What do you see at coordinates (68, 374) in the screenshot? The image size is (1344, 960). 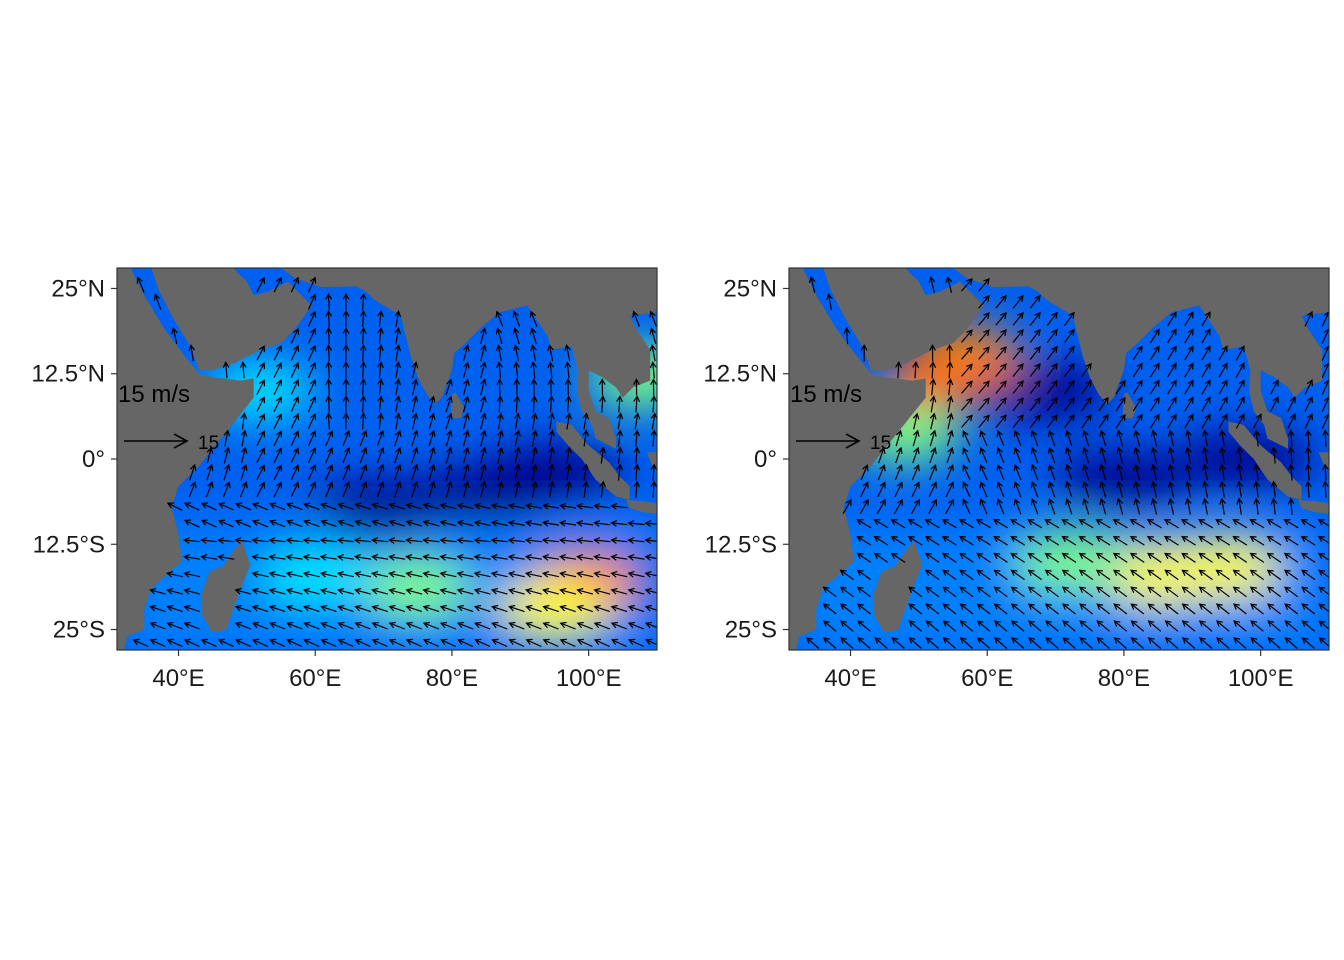 I see `lat-tick-label: 12.5°N` at bounding box center [68, 374].